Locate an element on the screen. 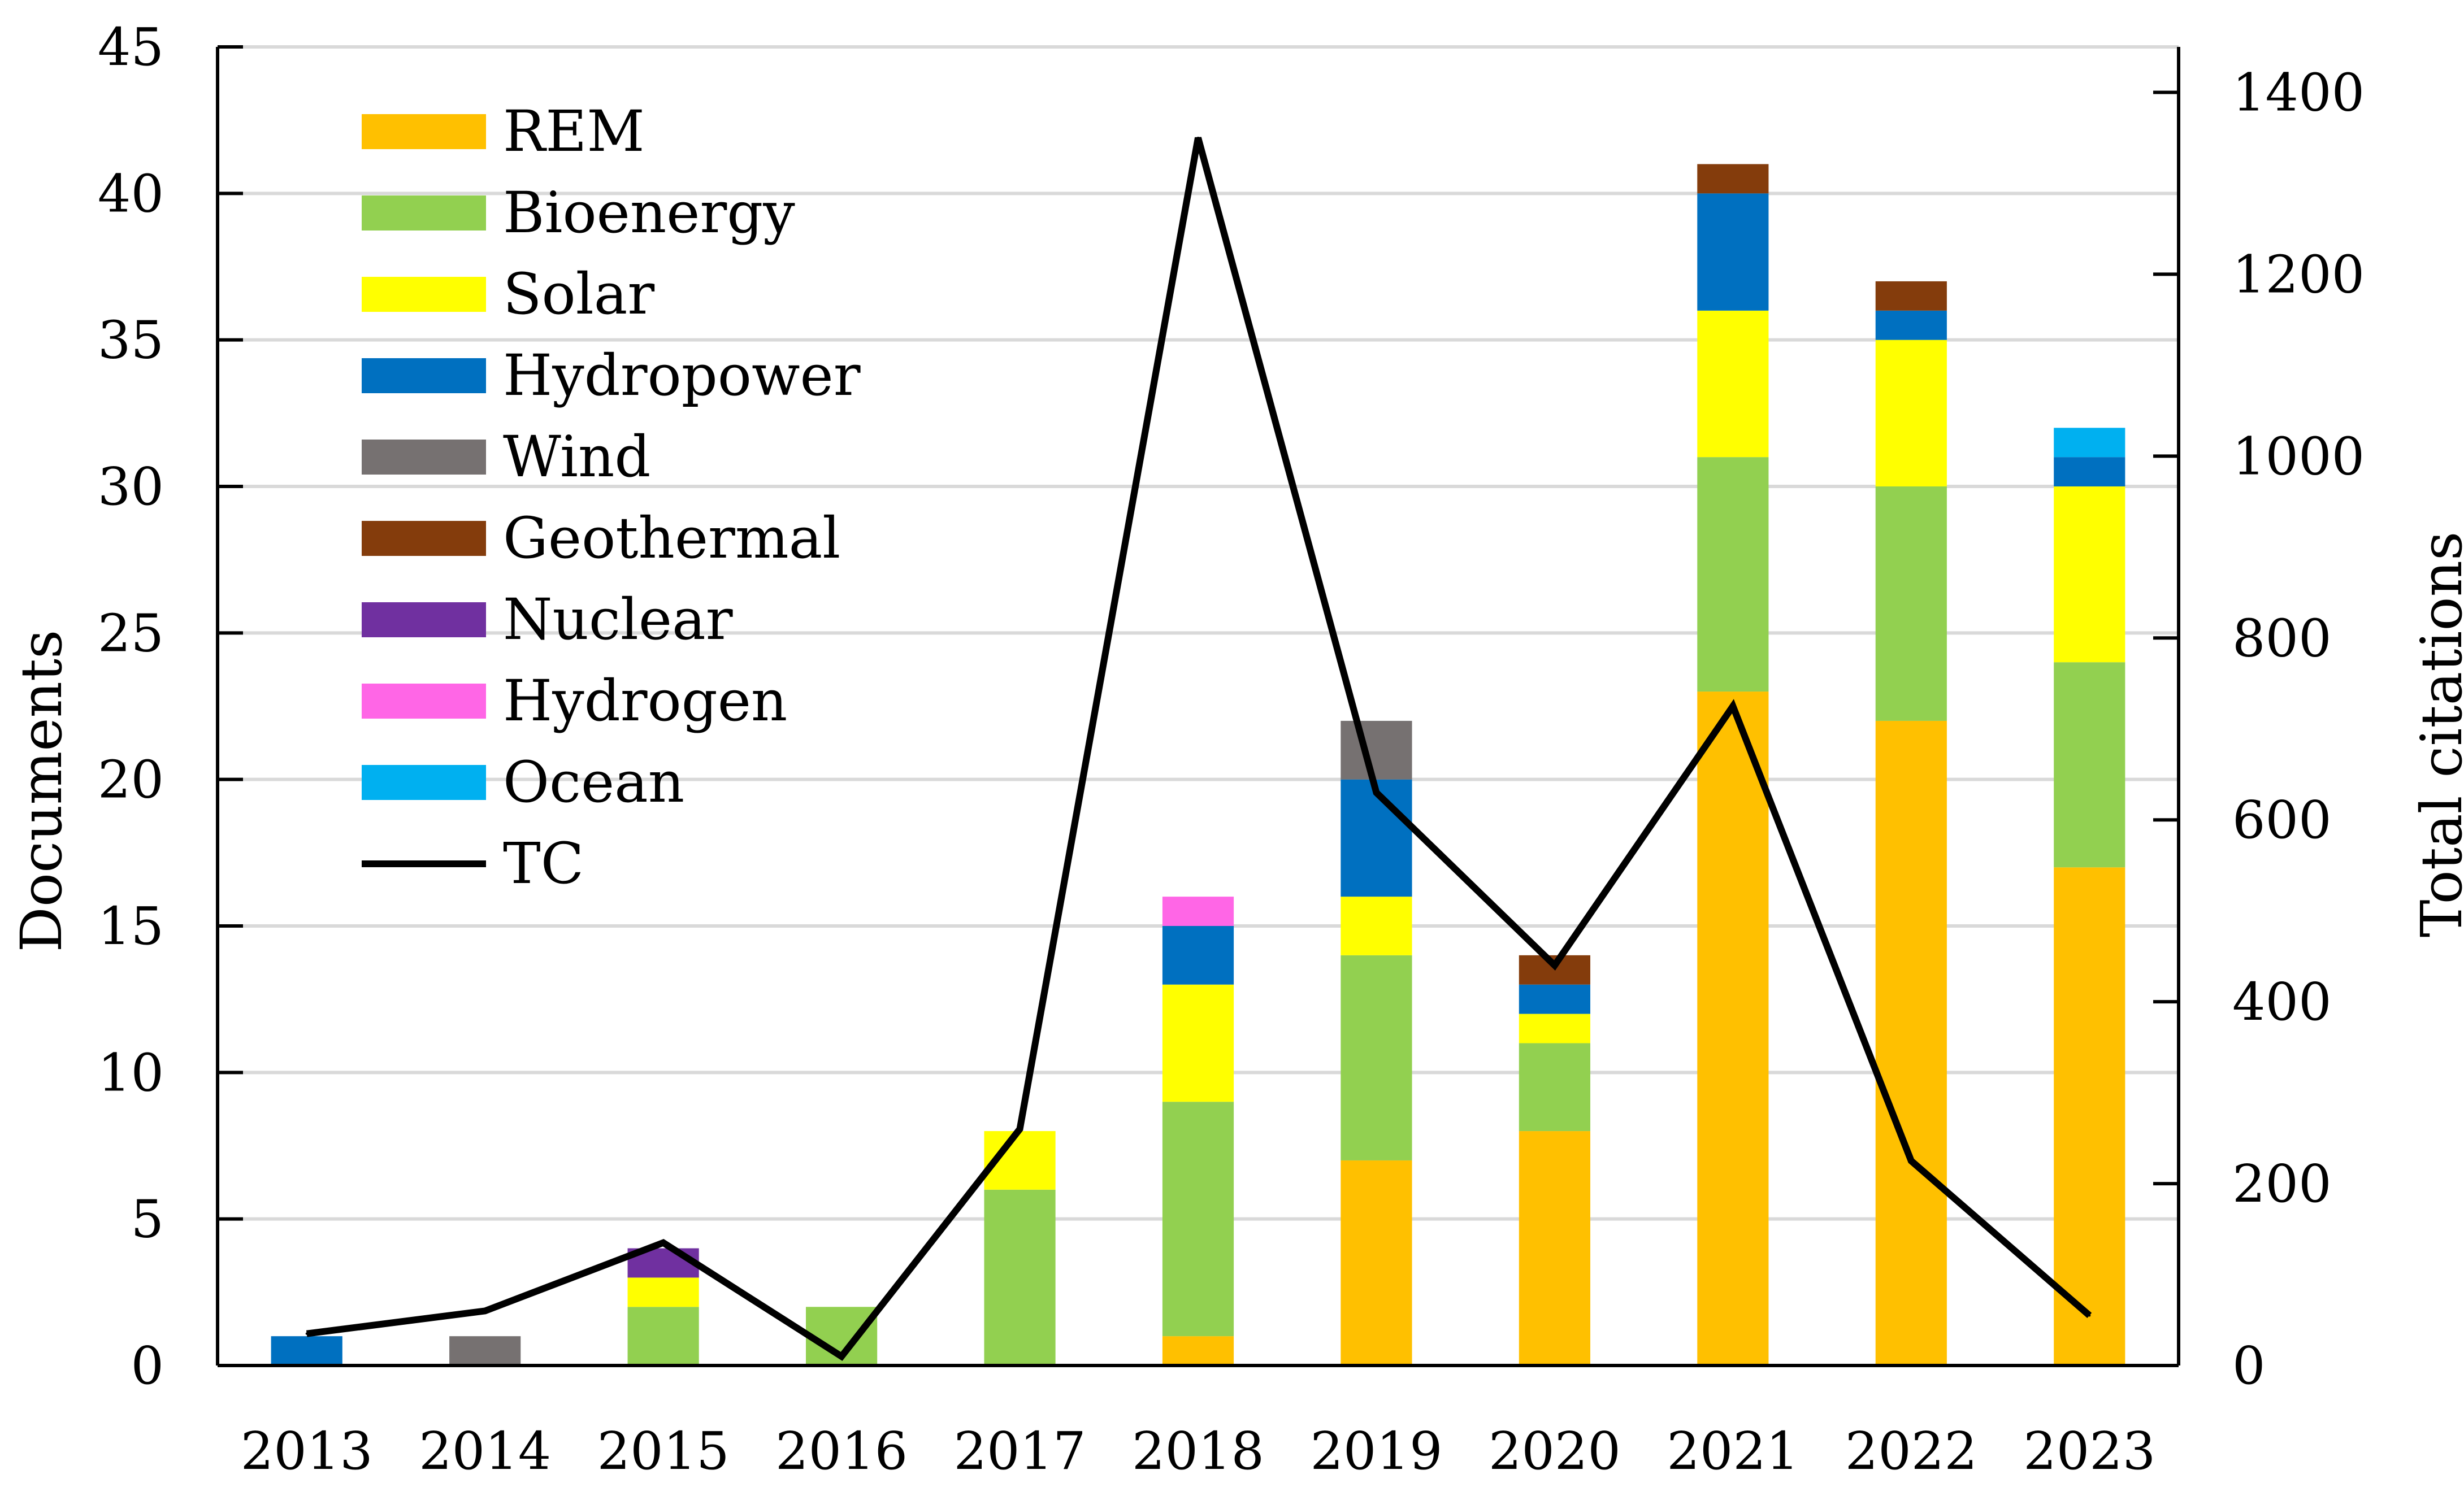  bar-hydropower-2019 is located at coordinates (1376, 838).